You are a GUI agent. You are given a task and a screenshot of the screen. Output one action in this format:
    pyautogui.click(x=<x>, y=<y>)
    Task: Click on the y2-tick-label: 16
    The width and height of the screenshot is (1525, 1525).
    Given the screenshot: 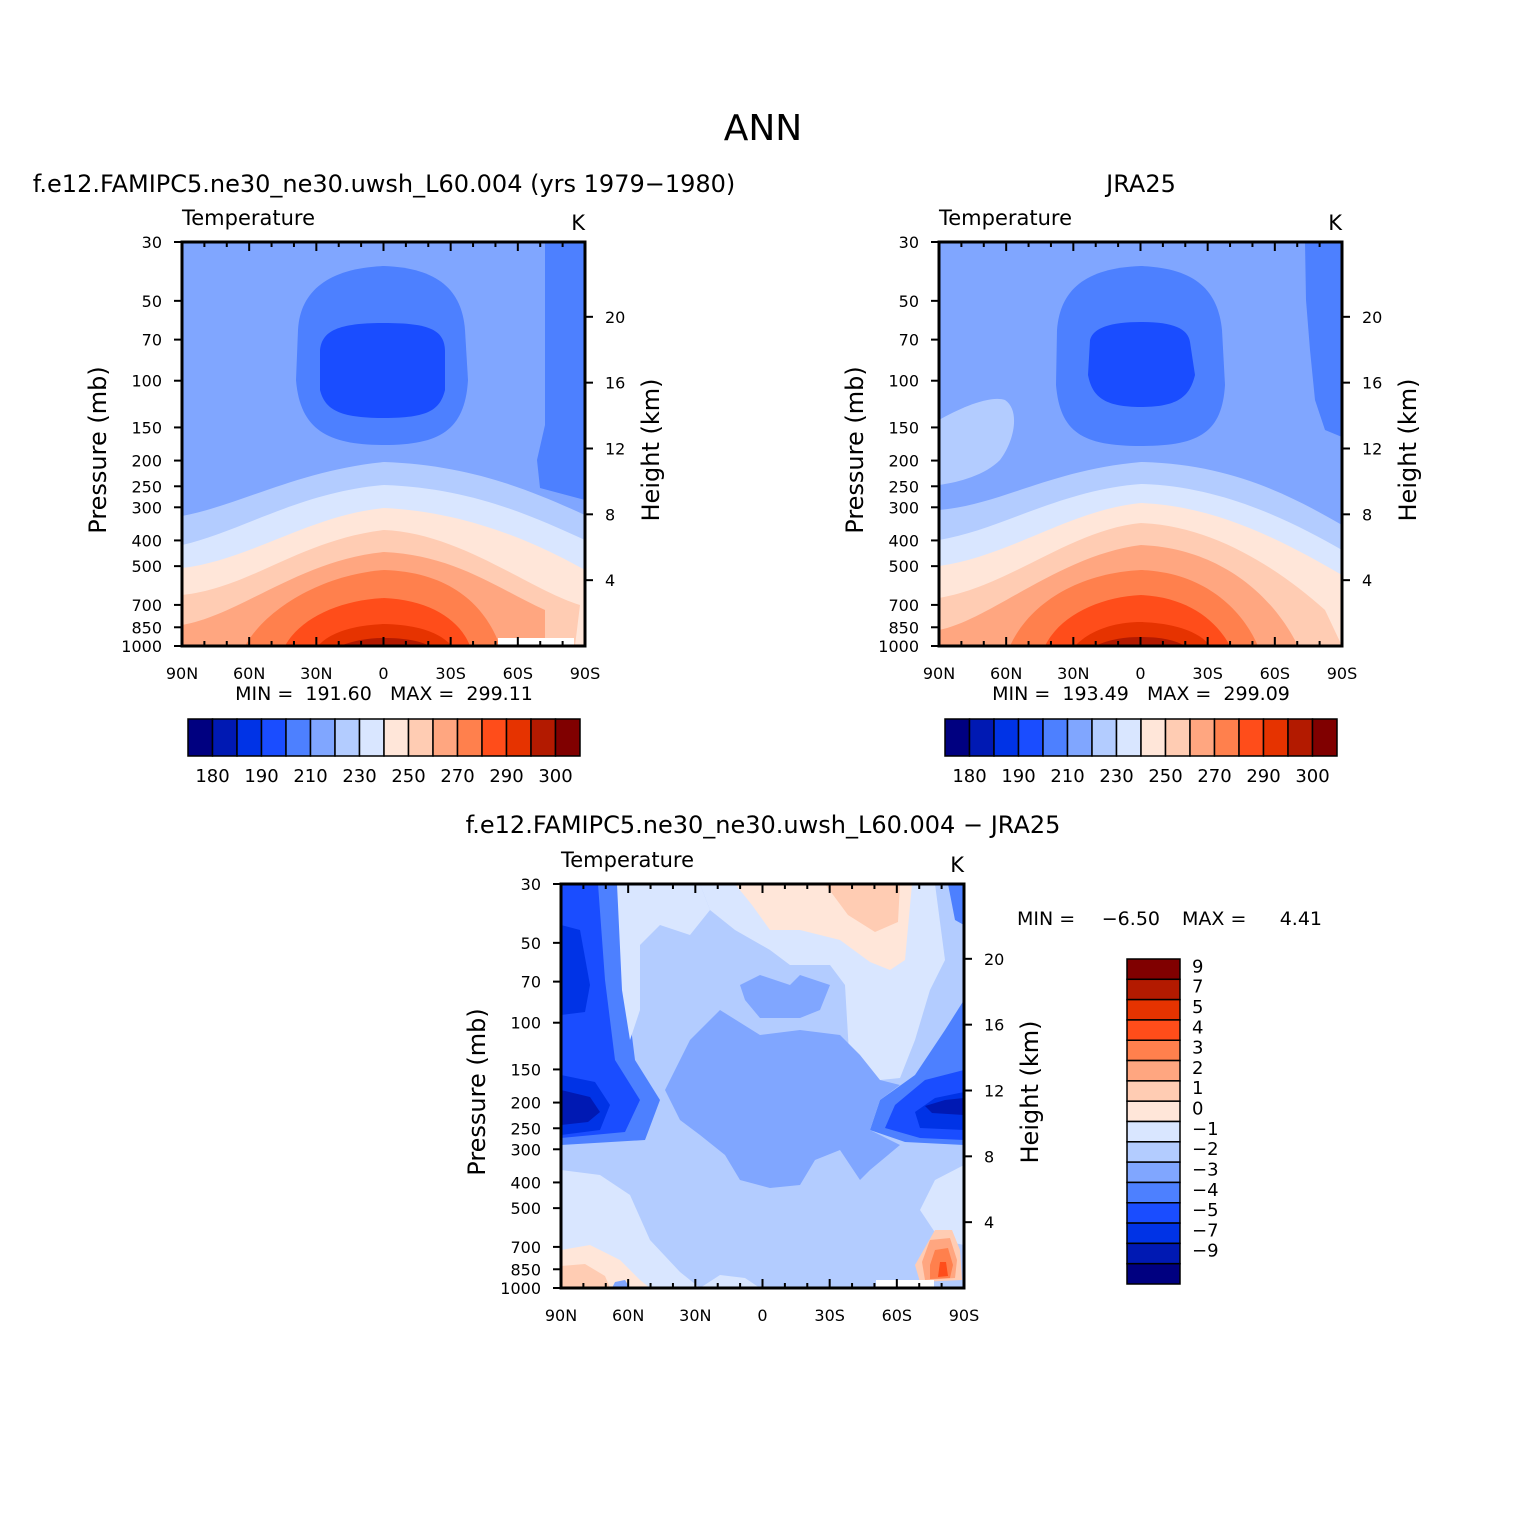 What is the action you would take?
    pyautogui.click(x=615, y=383)
    